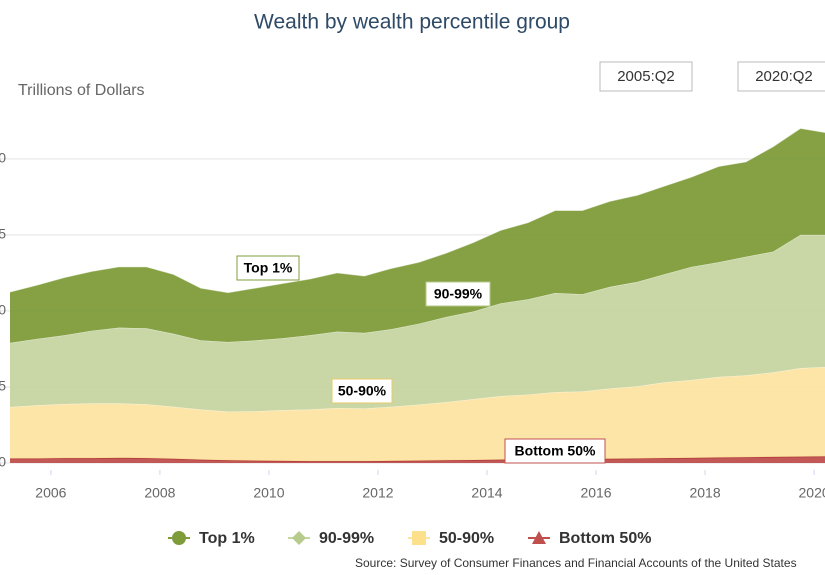  I want to click on x-tick-label: 2006, so click(50, 493).